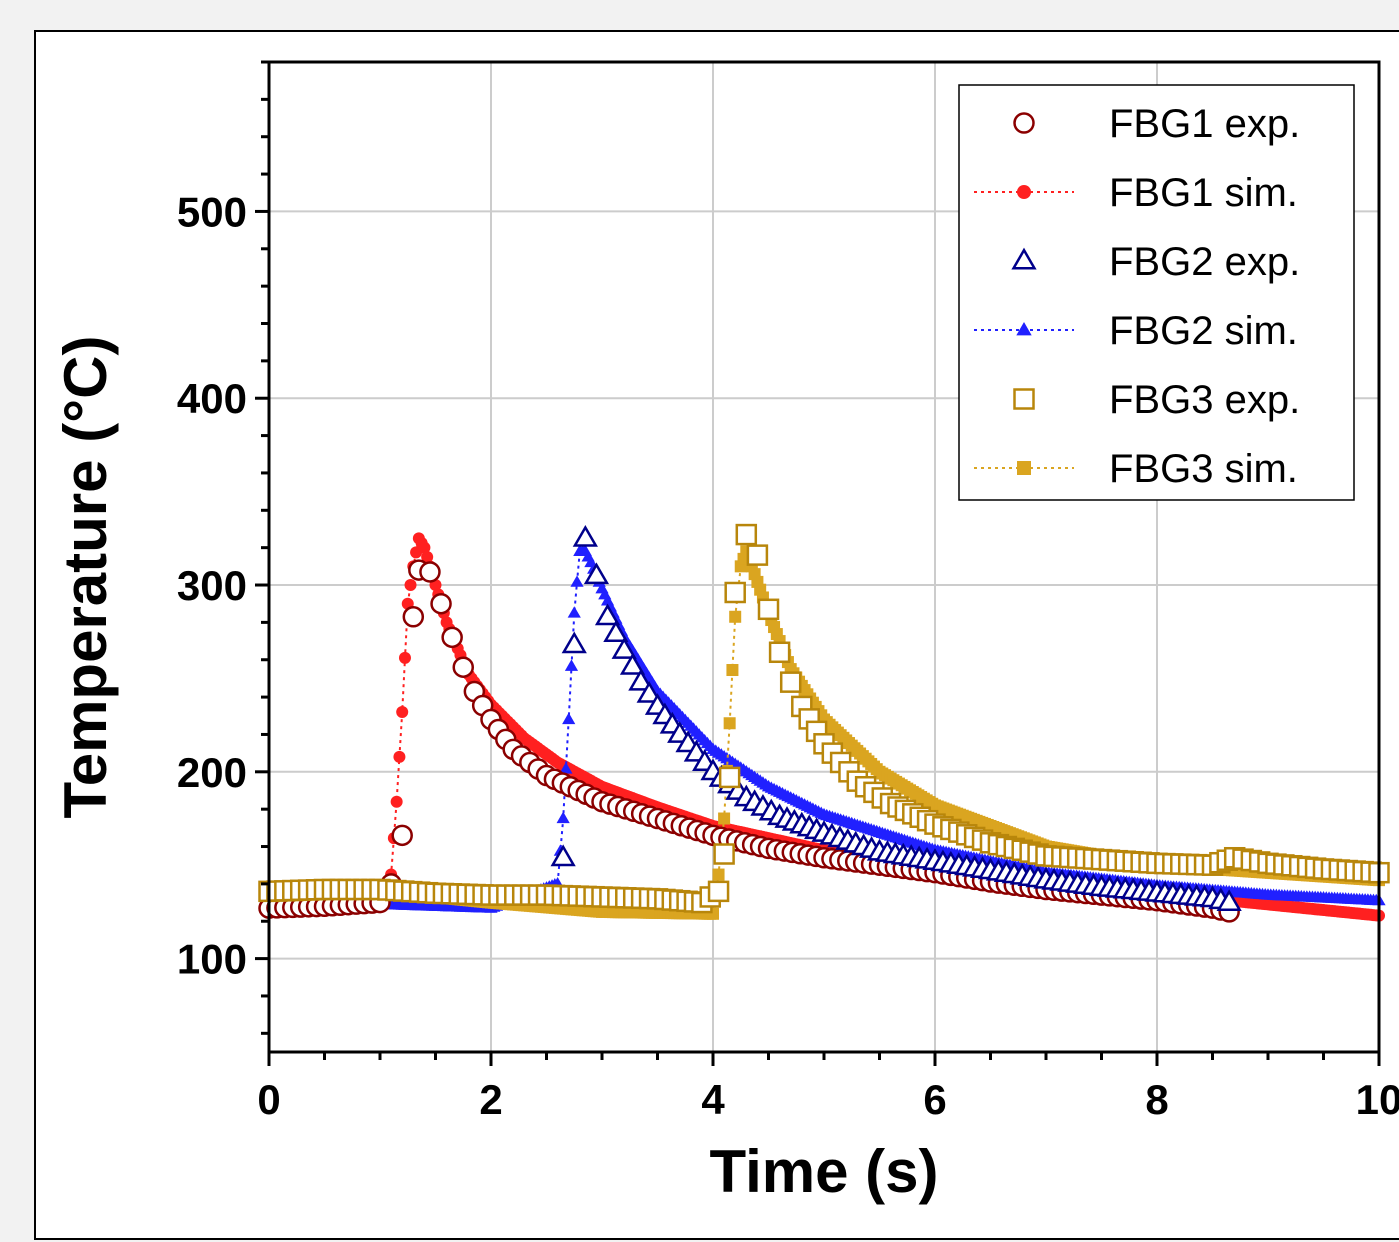  Describe the element at coordinates (1203, 331) in the screenshot. I see `legend-label: FBG2 sim.` at that location.